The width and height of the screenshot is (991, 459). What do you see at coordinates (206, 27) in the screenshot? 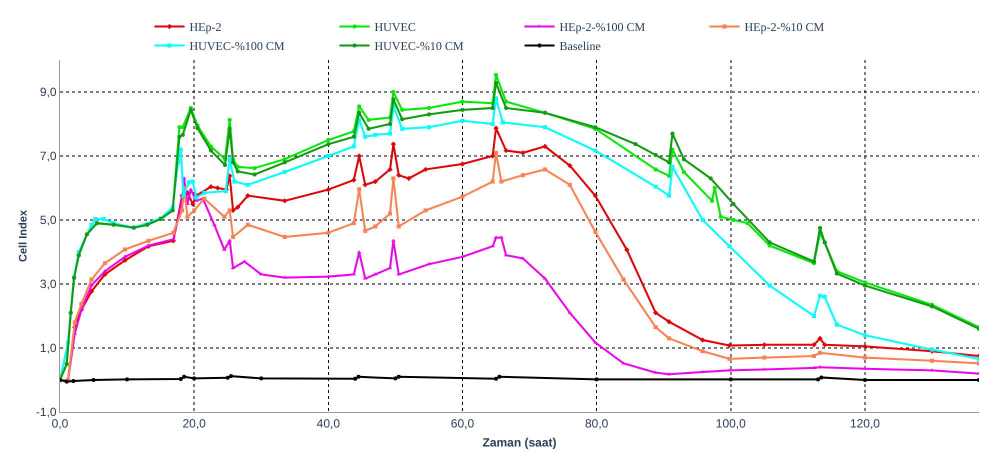
I see `legend-label: HEp-2` at bounding box center [206, 27].